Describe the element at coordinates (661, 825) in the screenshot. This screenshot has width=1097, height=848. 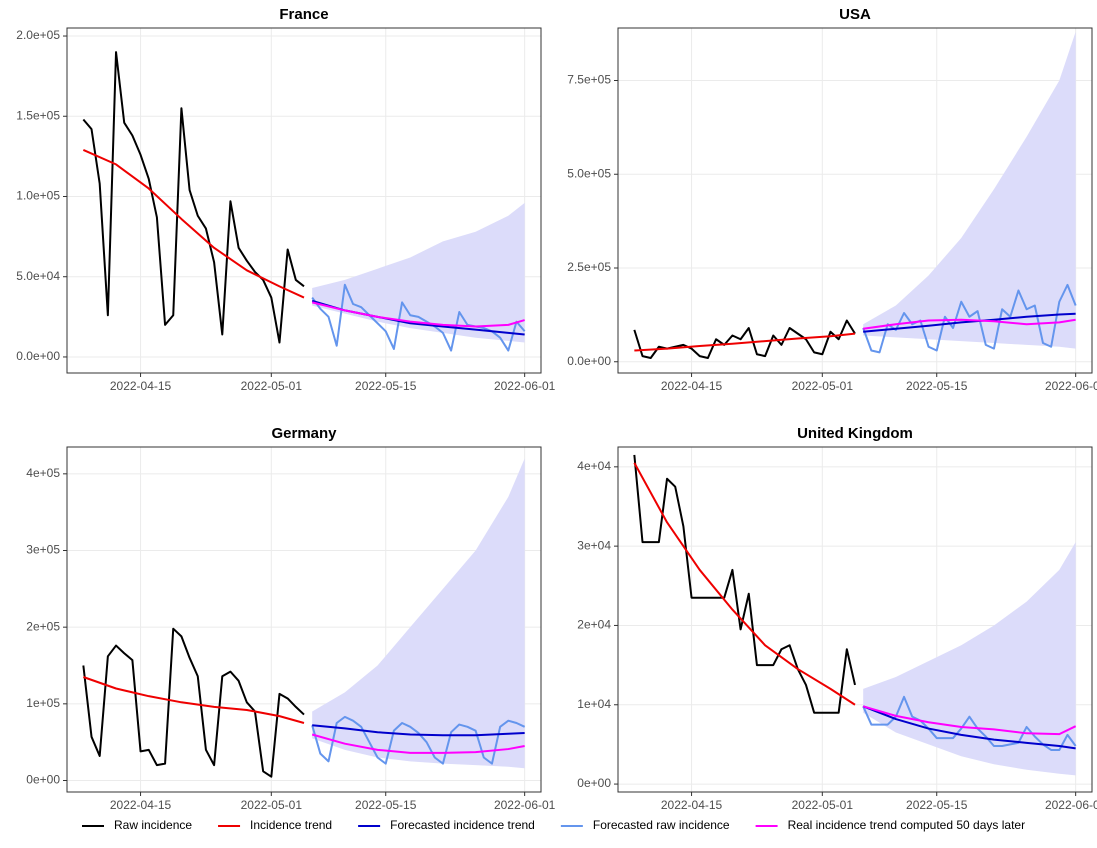
I see `legend-label: Forecasted raw incidence` at that location.